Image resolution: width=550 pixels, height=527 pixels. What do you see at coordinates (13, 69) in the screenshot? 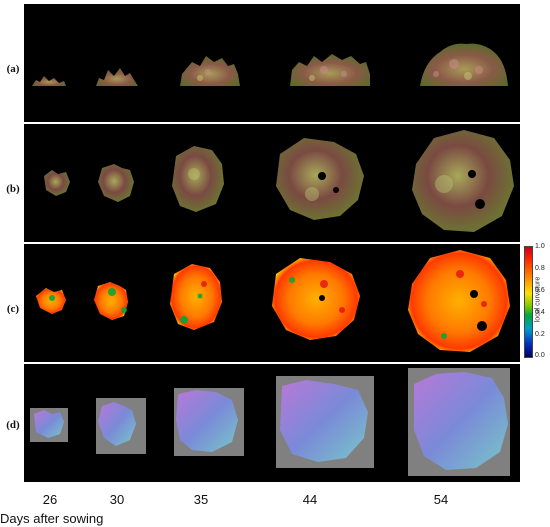
I see `row-label-a: (a)` at bounding box center [13, 69].